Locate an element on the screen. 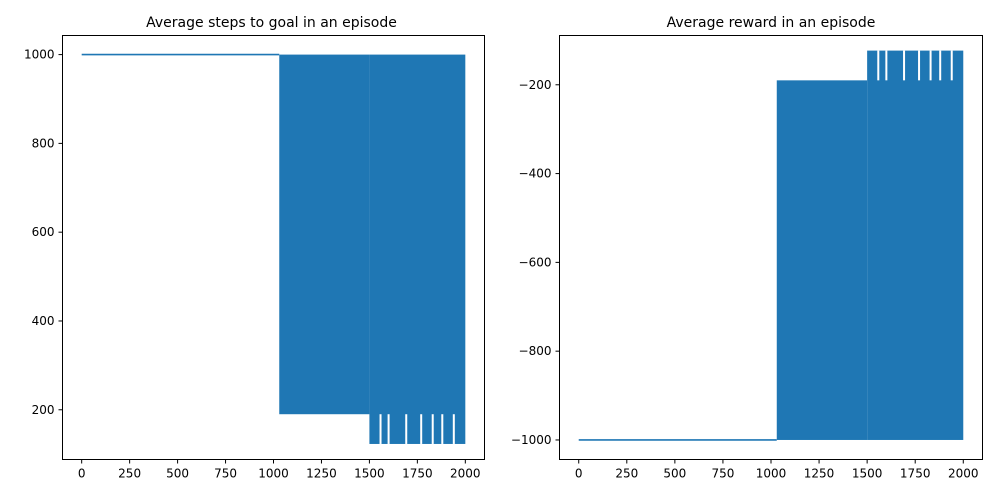 The image size is (1000, 500). y-tick-label: −200 is located at coordinates (535, 85).